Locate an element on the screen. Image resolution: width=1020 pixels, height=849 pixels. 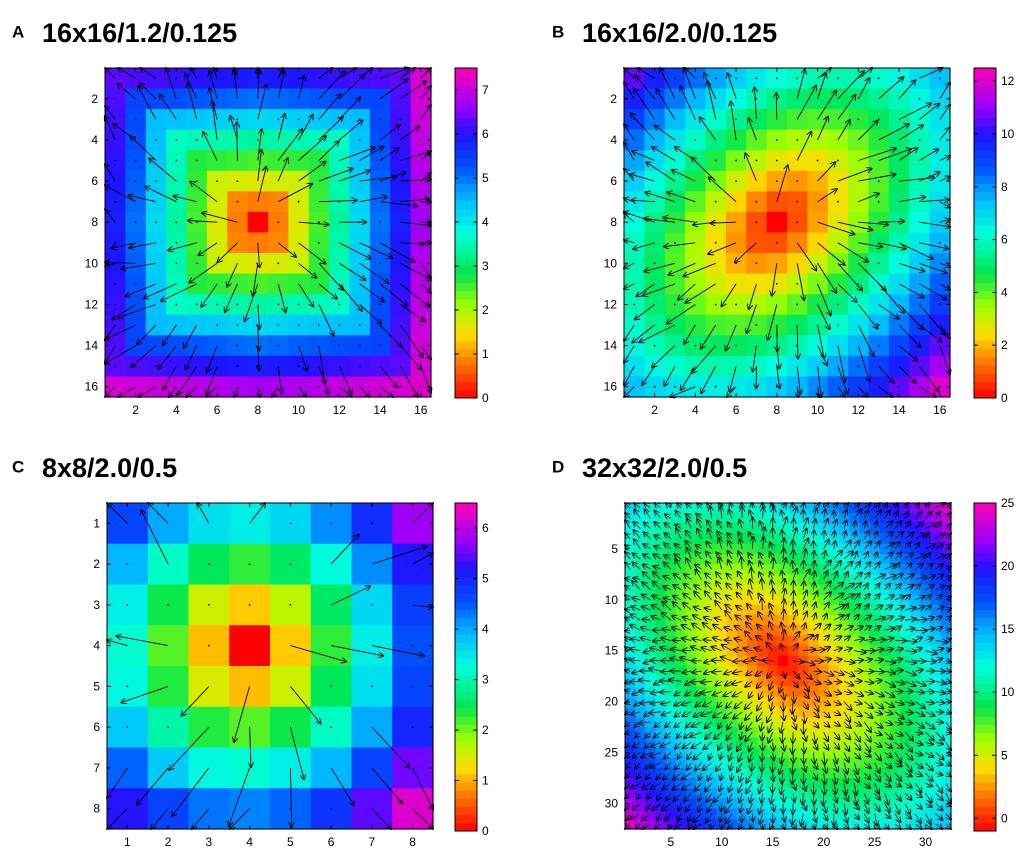
x-tick-label: 5 is located at coordinates (290, 842).